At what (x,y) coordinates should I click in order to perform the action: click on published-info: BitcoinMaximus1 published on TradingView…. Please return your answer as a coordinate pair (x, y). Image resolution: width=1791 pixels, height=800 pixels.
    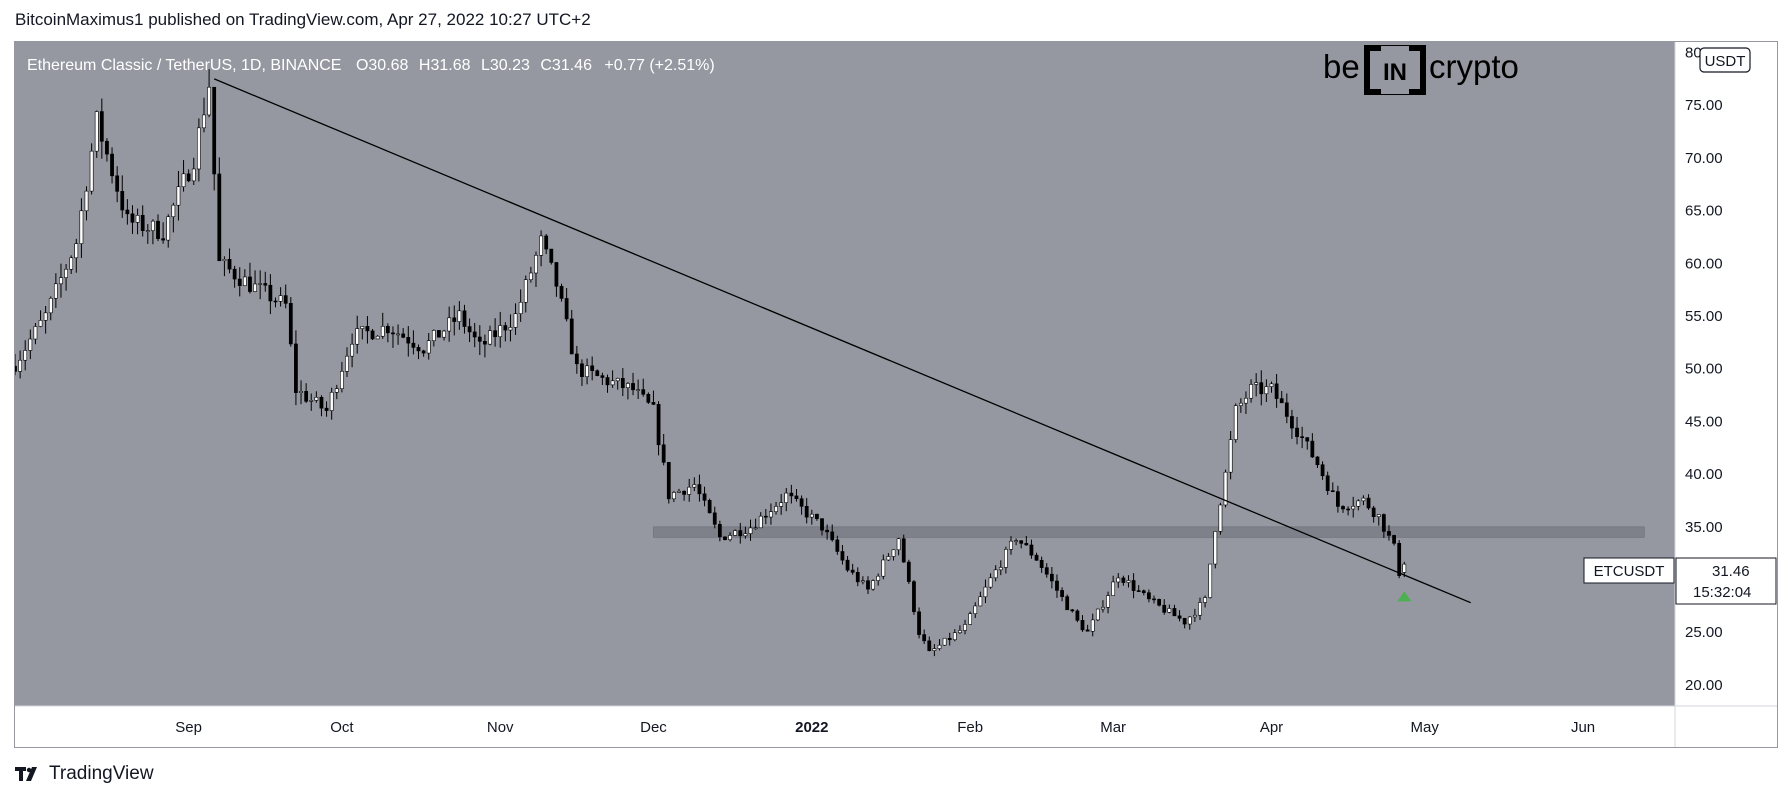
    Looking at the image, I should click on (303, 19).